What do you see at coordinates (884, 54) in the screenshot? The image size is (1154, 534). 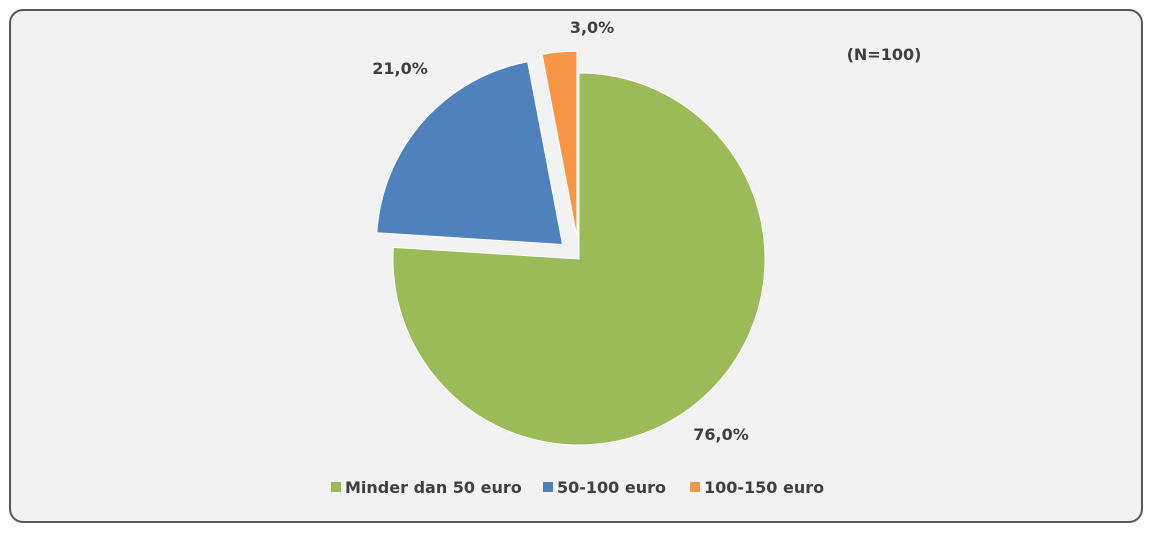 I see `sample-size-annotation: (N=100)` at bounding box center [884, 54].